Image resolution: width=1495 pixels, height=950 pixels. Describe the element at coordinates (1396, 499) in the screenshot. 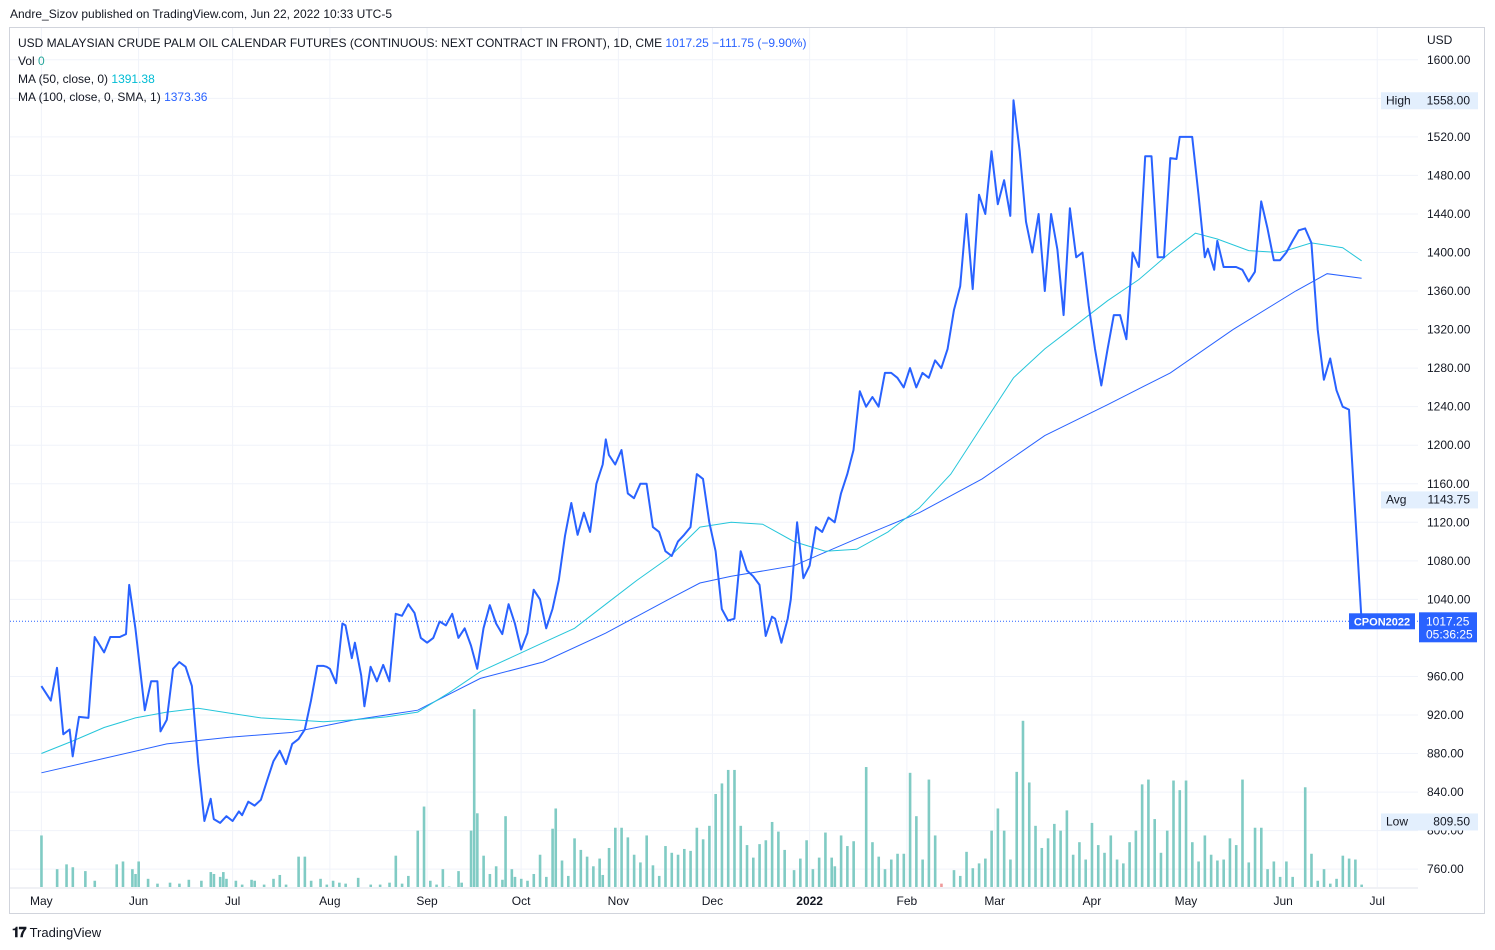

I see `avg-tag-label: Avg` at that location.